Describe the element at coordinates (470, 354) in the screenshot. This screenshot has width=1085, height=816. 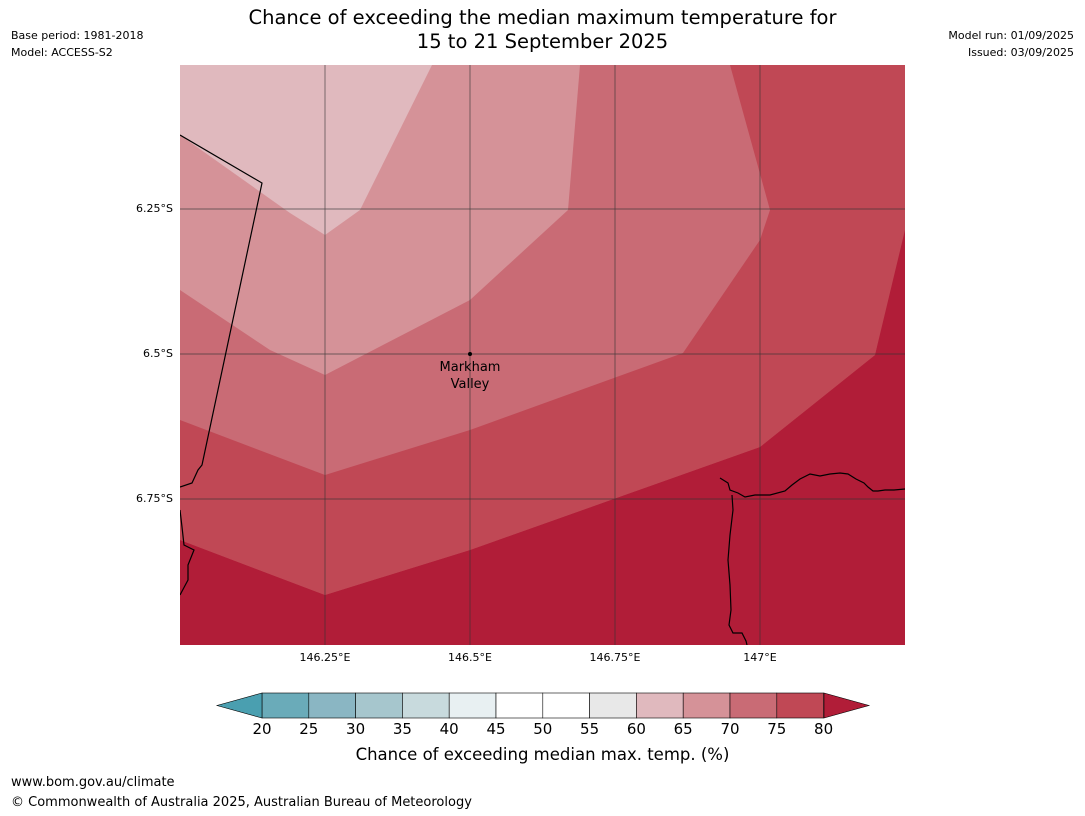
I see `location-marker` at that location.